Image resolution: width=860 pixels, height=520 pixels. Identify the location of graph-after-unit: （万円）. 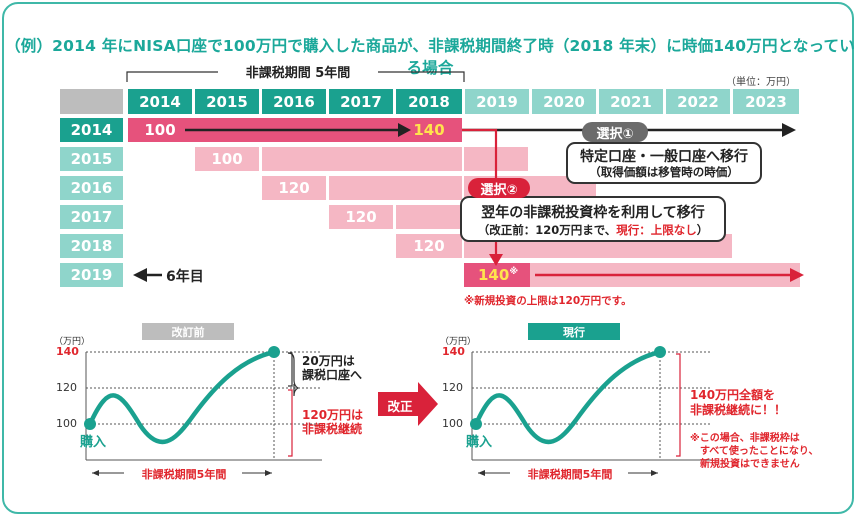
(458, 342).